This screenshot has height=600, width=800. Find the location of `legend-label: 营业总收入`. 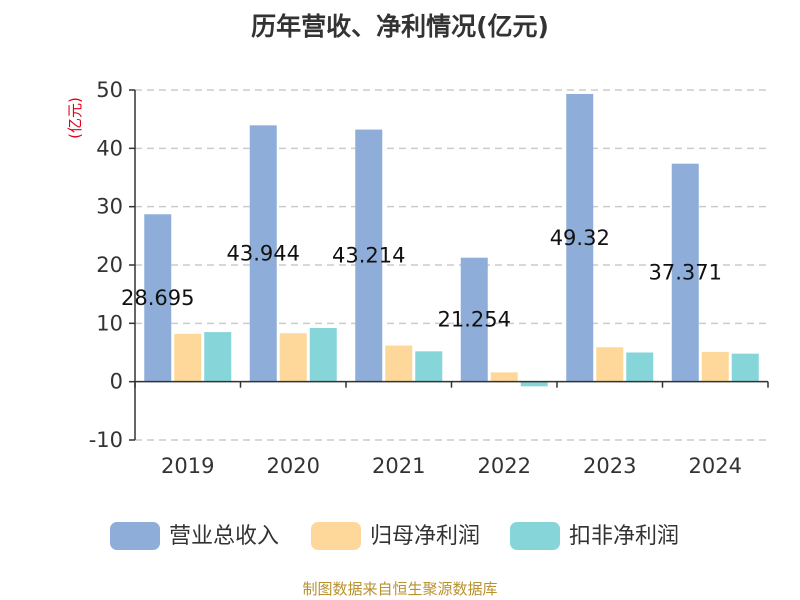

legend-label: 营业总收入 is located at coordinates (224, 536).